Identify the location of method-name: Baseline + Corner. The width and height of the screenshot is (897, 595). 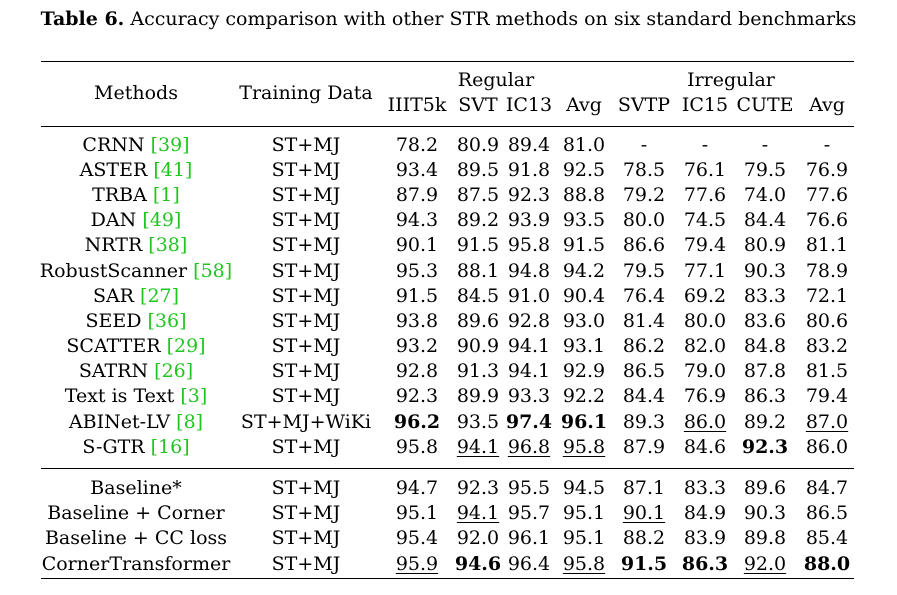
(136, 513).